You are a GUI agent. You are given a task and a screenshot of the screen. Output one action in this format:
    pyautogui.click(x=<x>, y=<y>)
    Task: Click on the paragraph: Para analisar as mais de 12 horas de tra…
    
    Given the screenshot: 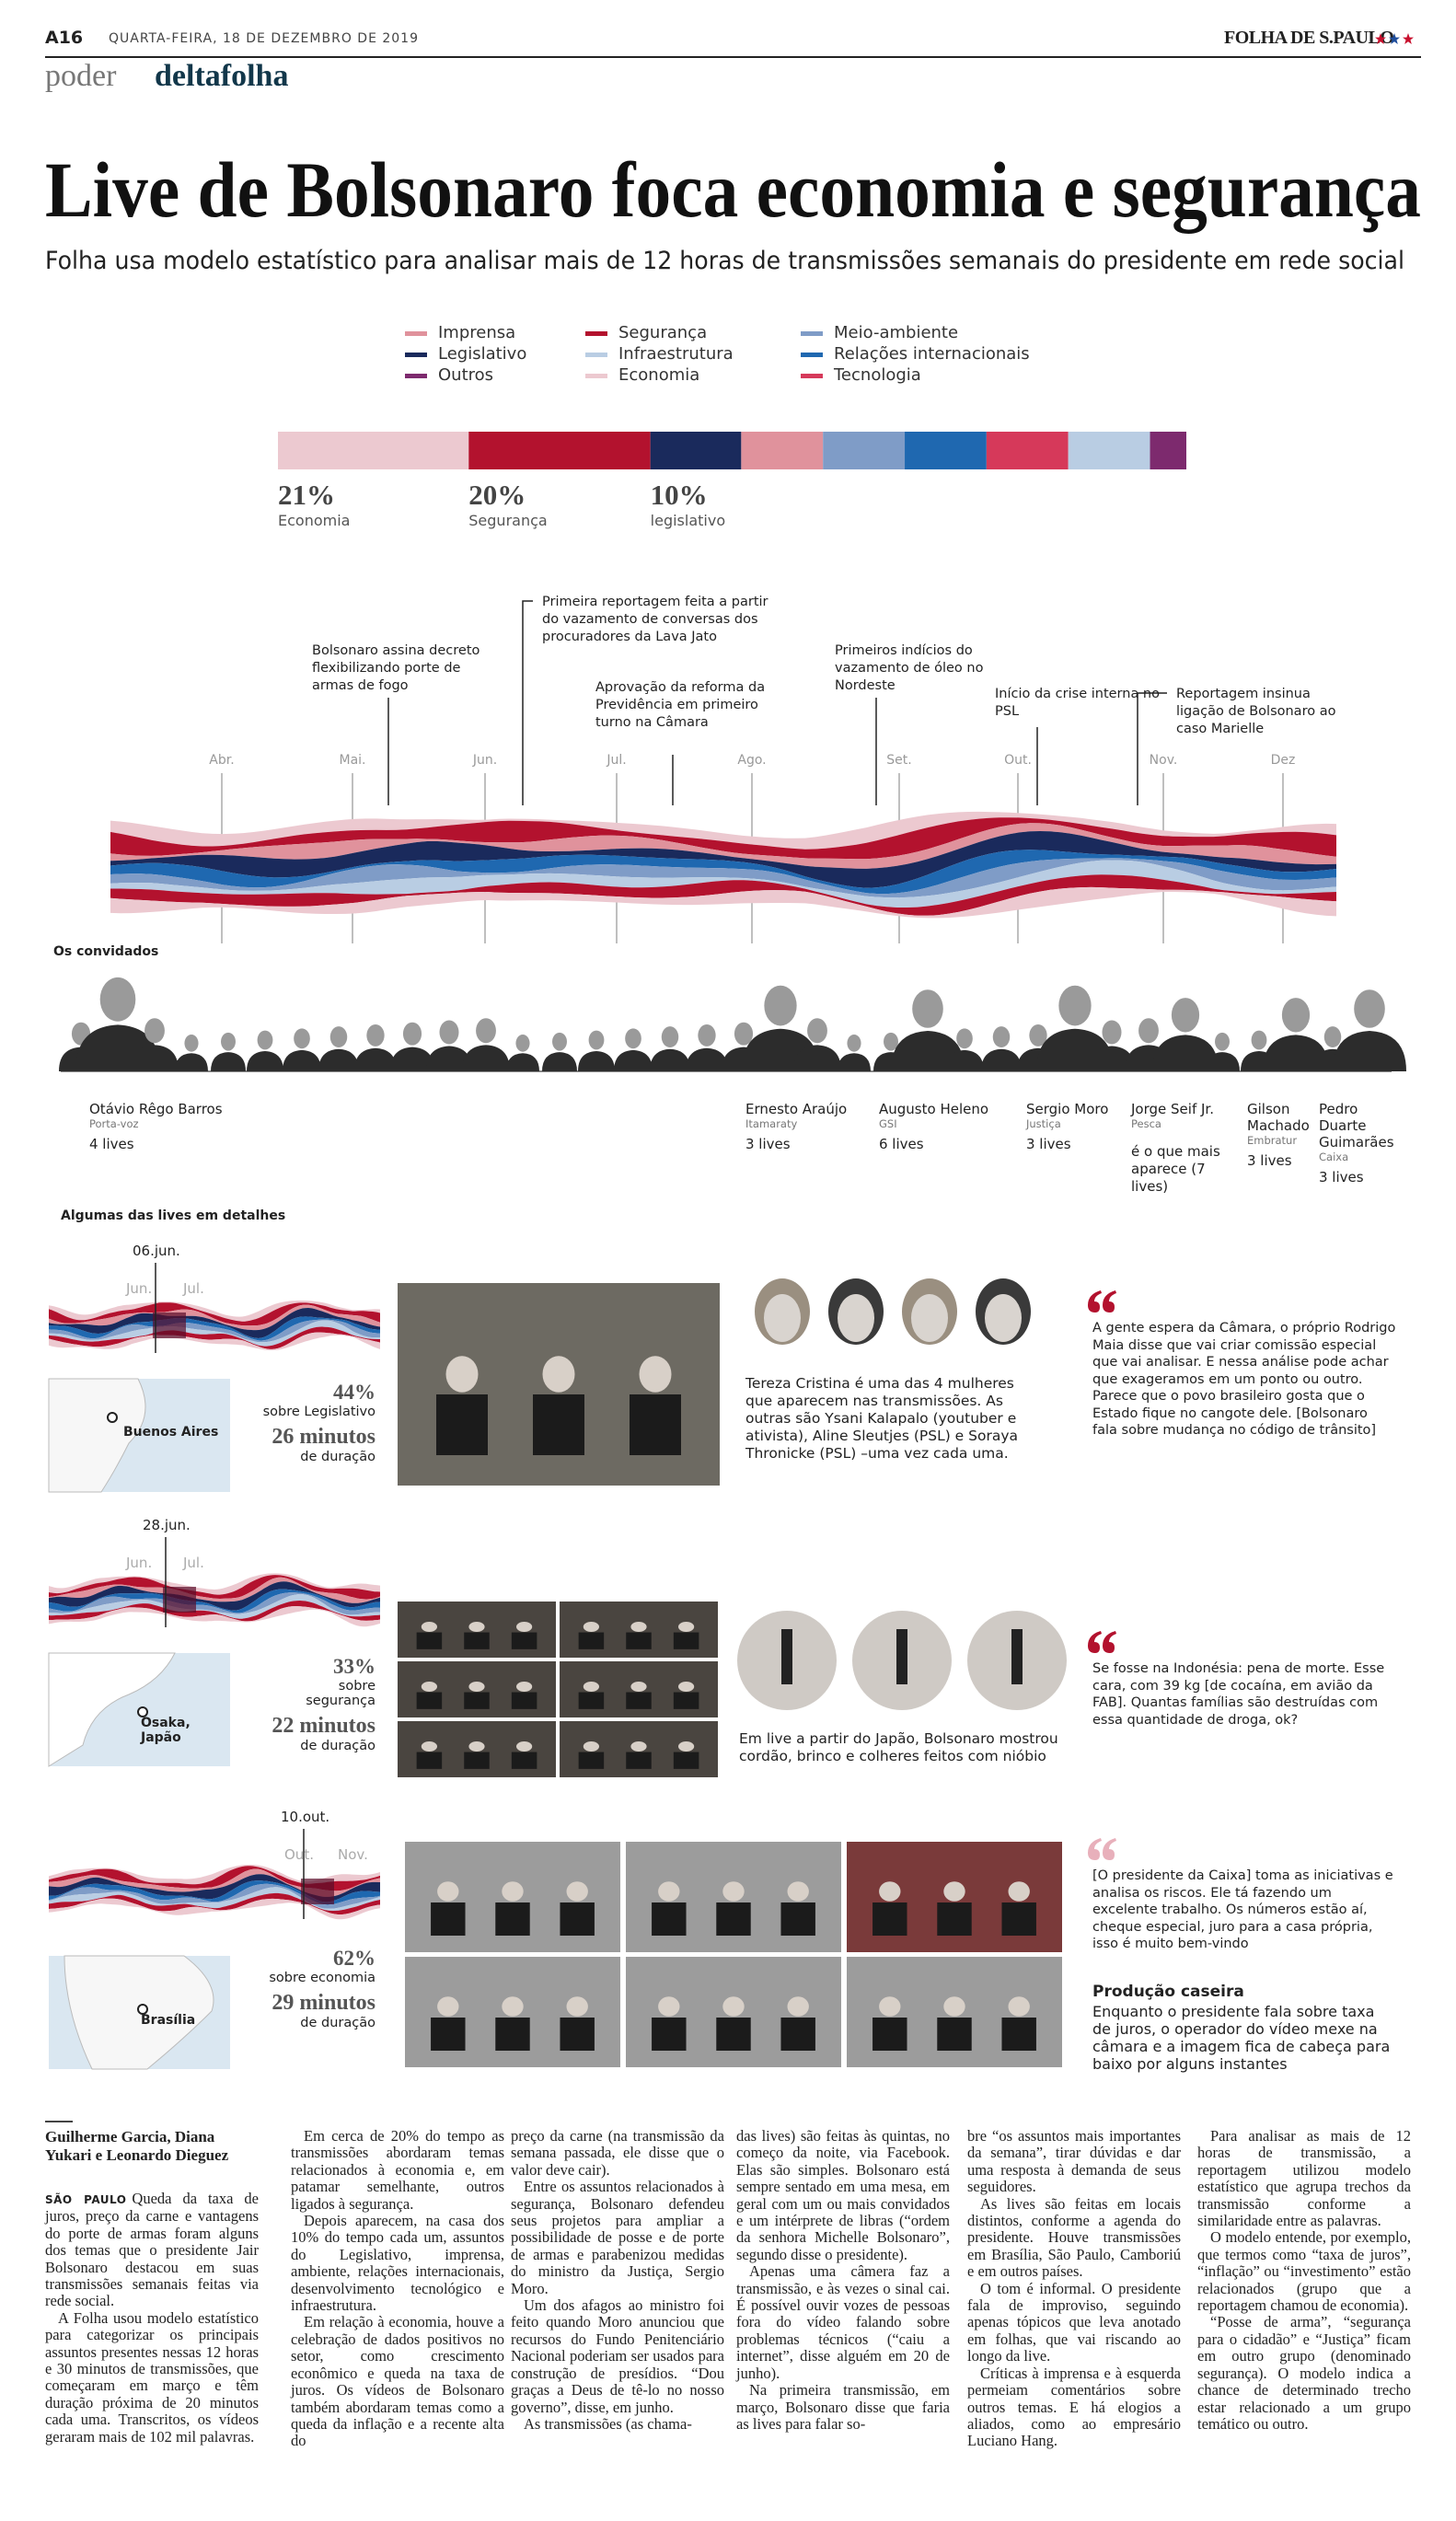 What is the action you would take?
    pyautogui.click(x=1304, y=2178)
    